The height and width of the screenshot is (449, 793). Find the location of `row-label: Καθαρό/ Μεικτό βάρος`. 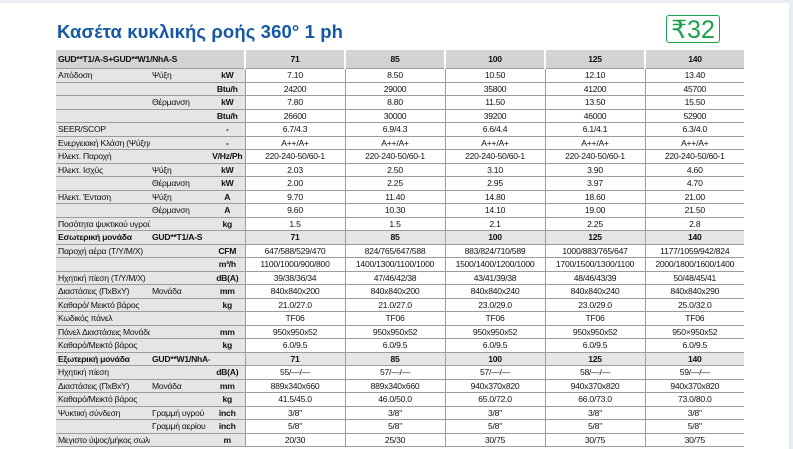

row-label: Καθαρό/ Μεικτό βάρος is located at coordinates (103, 305).